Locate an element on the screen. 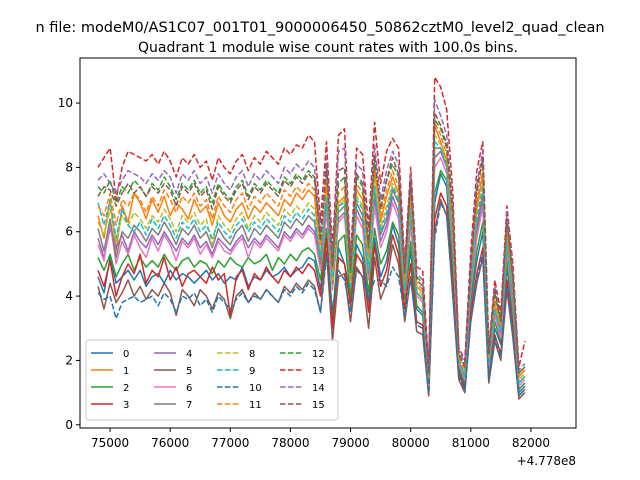 This screenshot has height=480, width=640. y-tick-label: 8 is located at coordinates (69, 167).